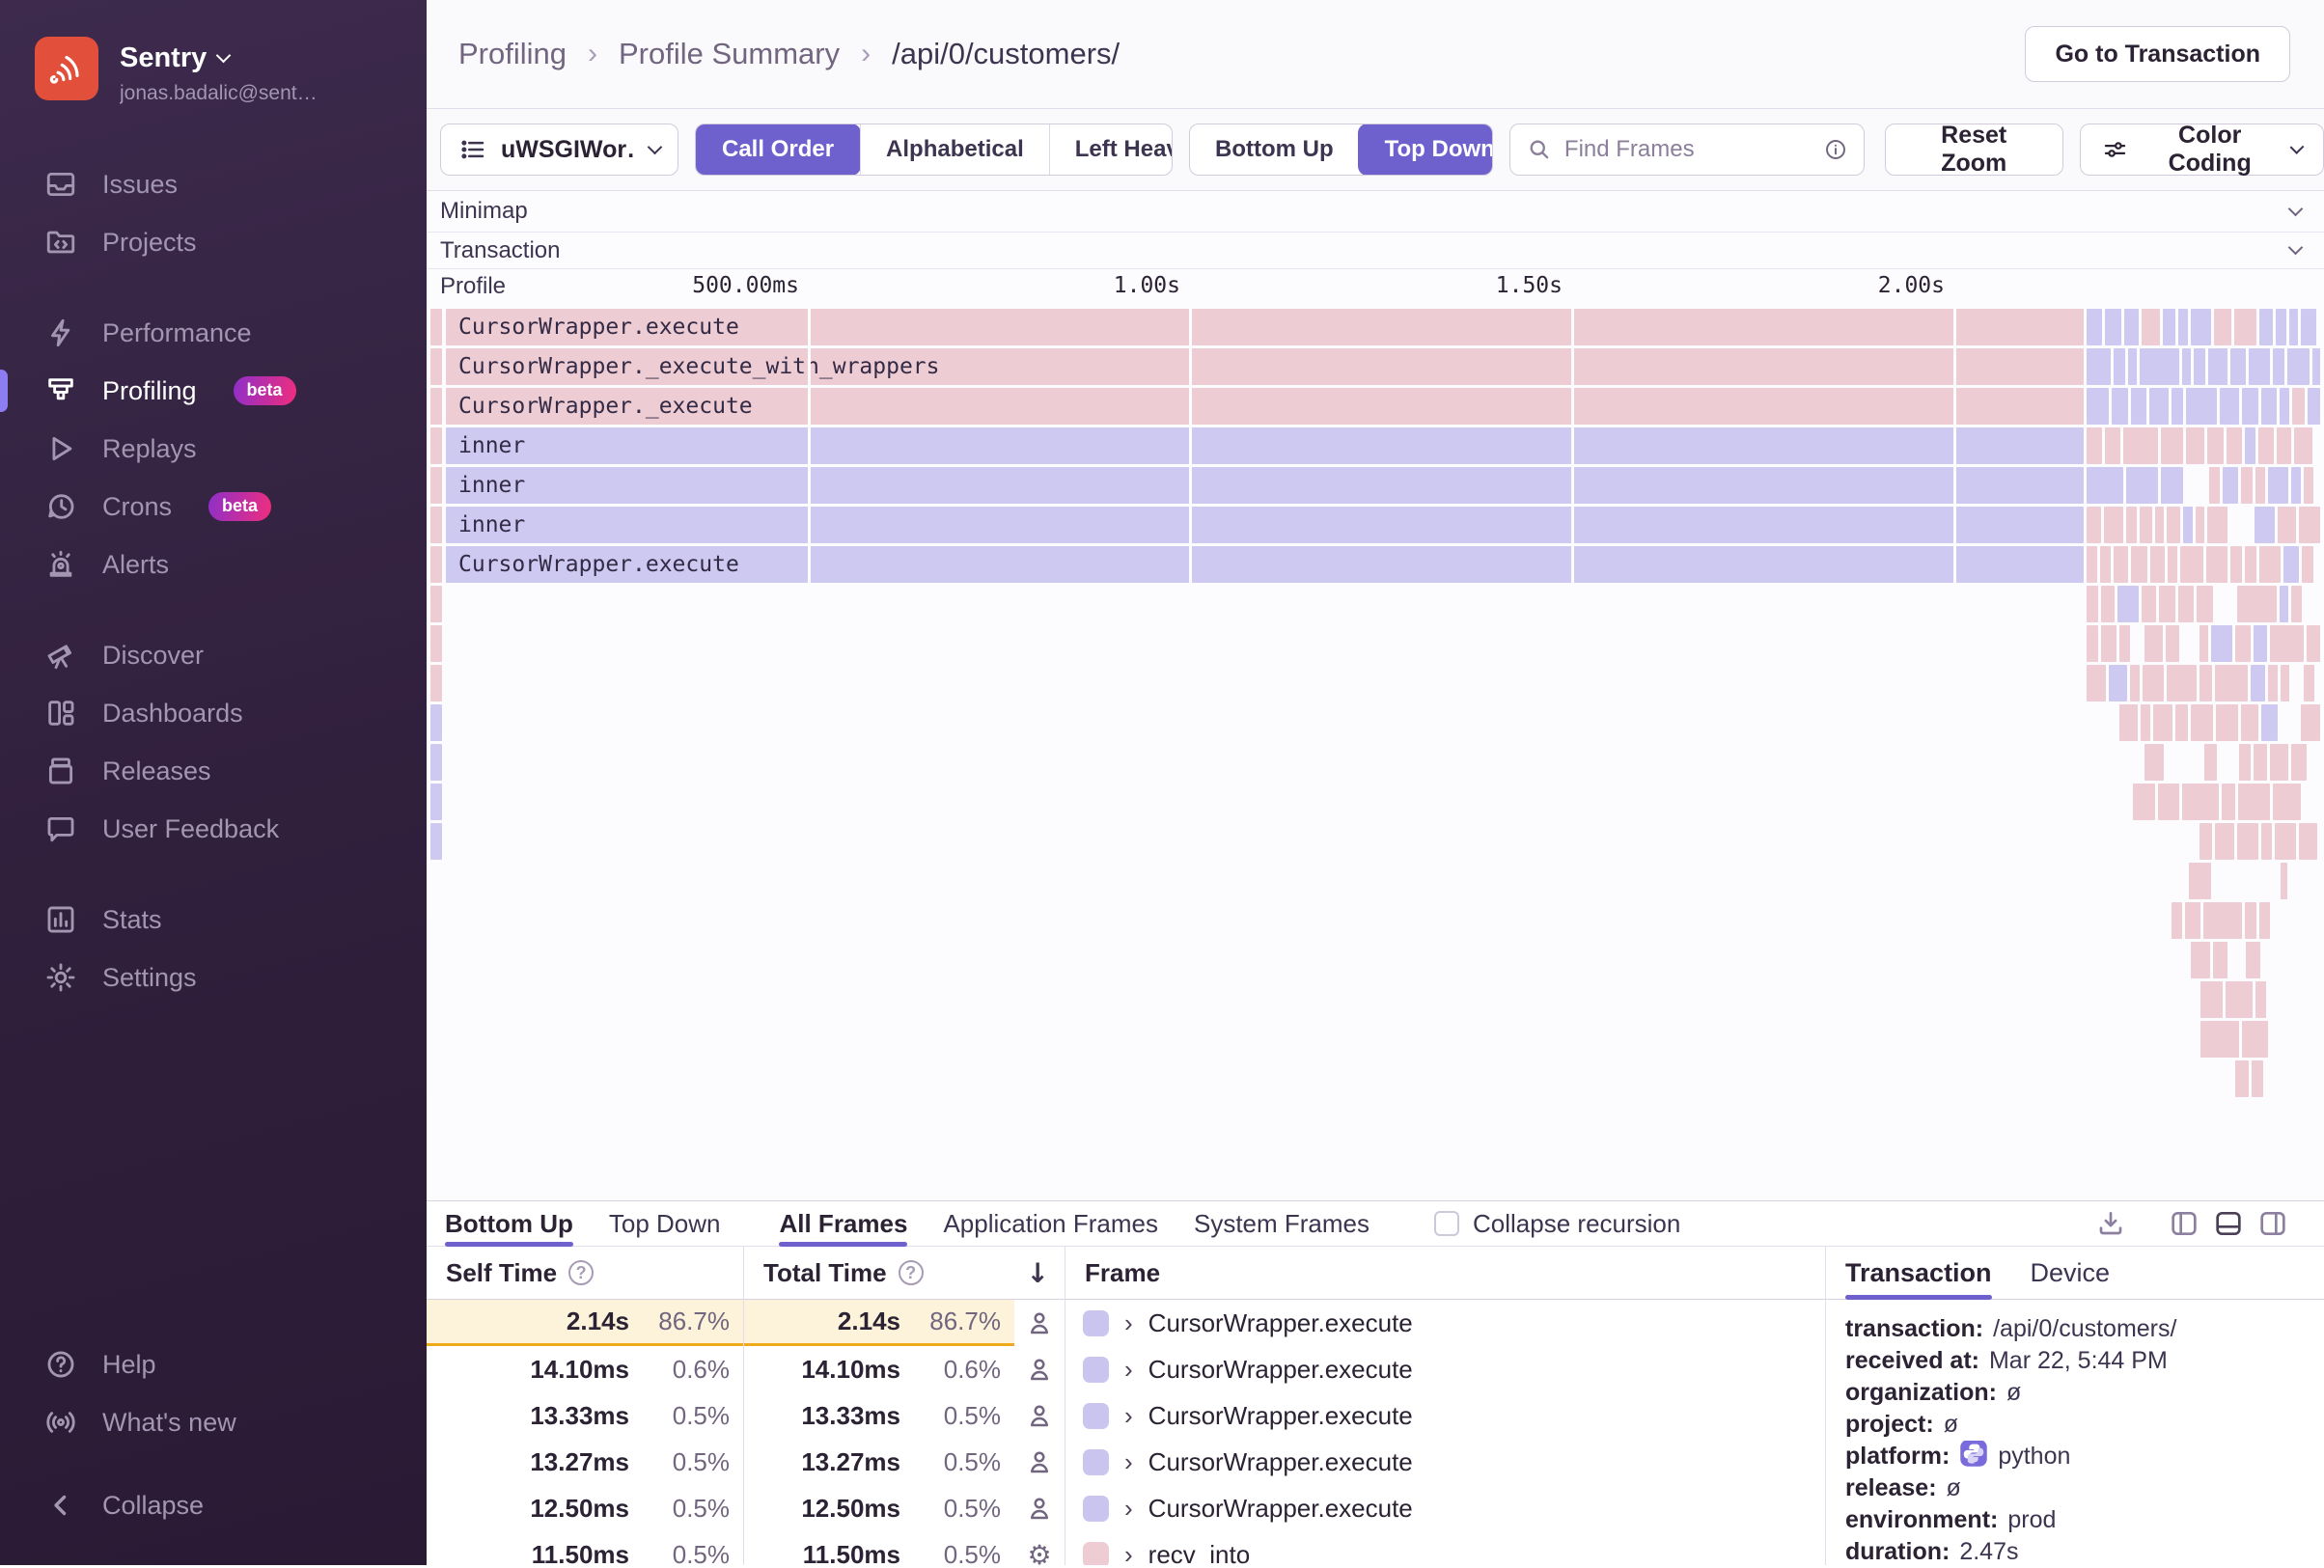 The image size is (2324, 1568). What do you see at coordinates (1110, 149) in the screenshot?
I see `sort-left-heavy-button: Left Heavy` at bounding box center [1110, 149].